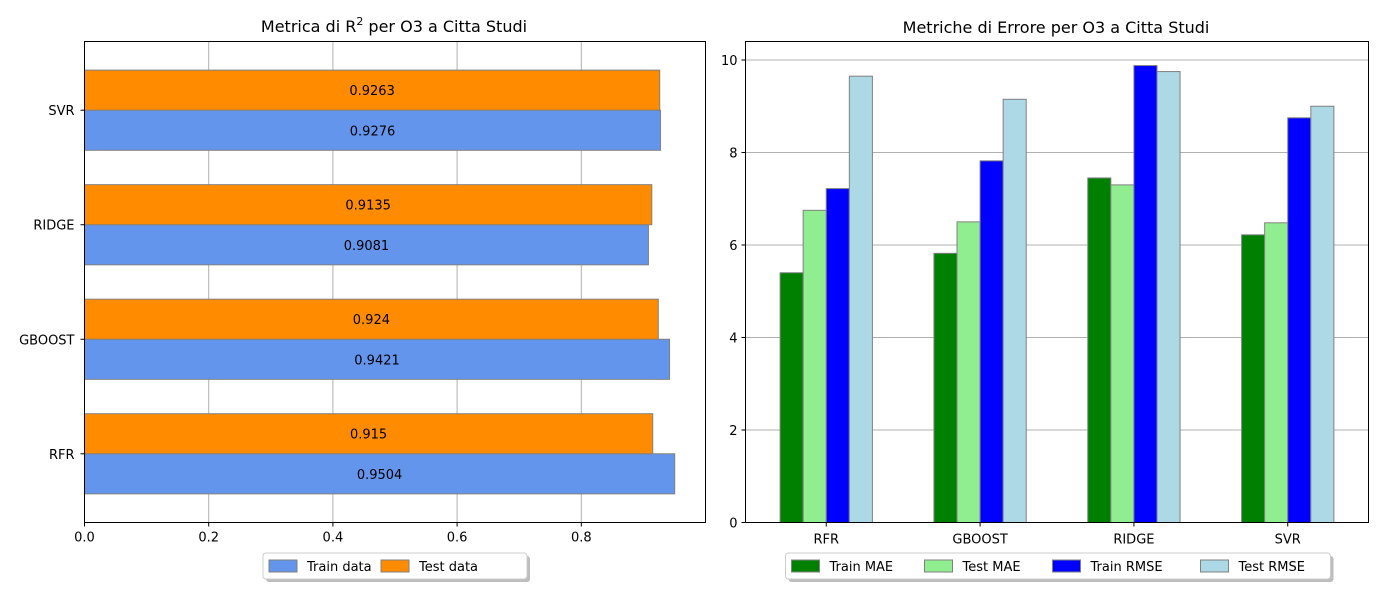 The image size is (1400, 600). I want to click on r2-x-tick-label: 0.2, so click(208, 538).